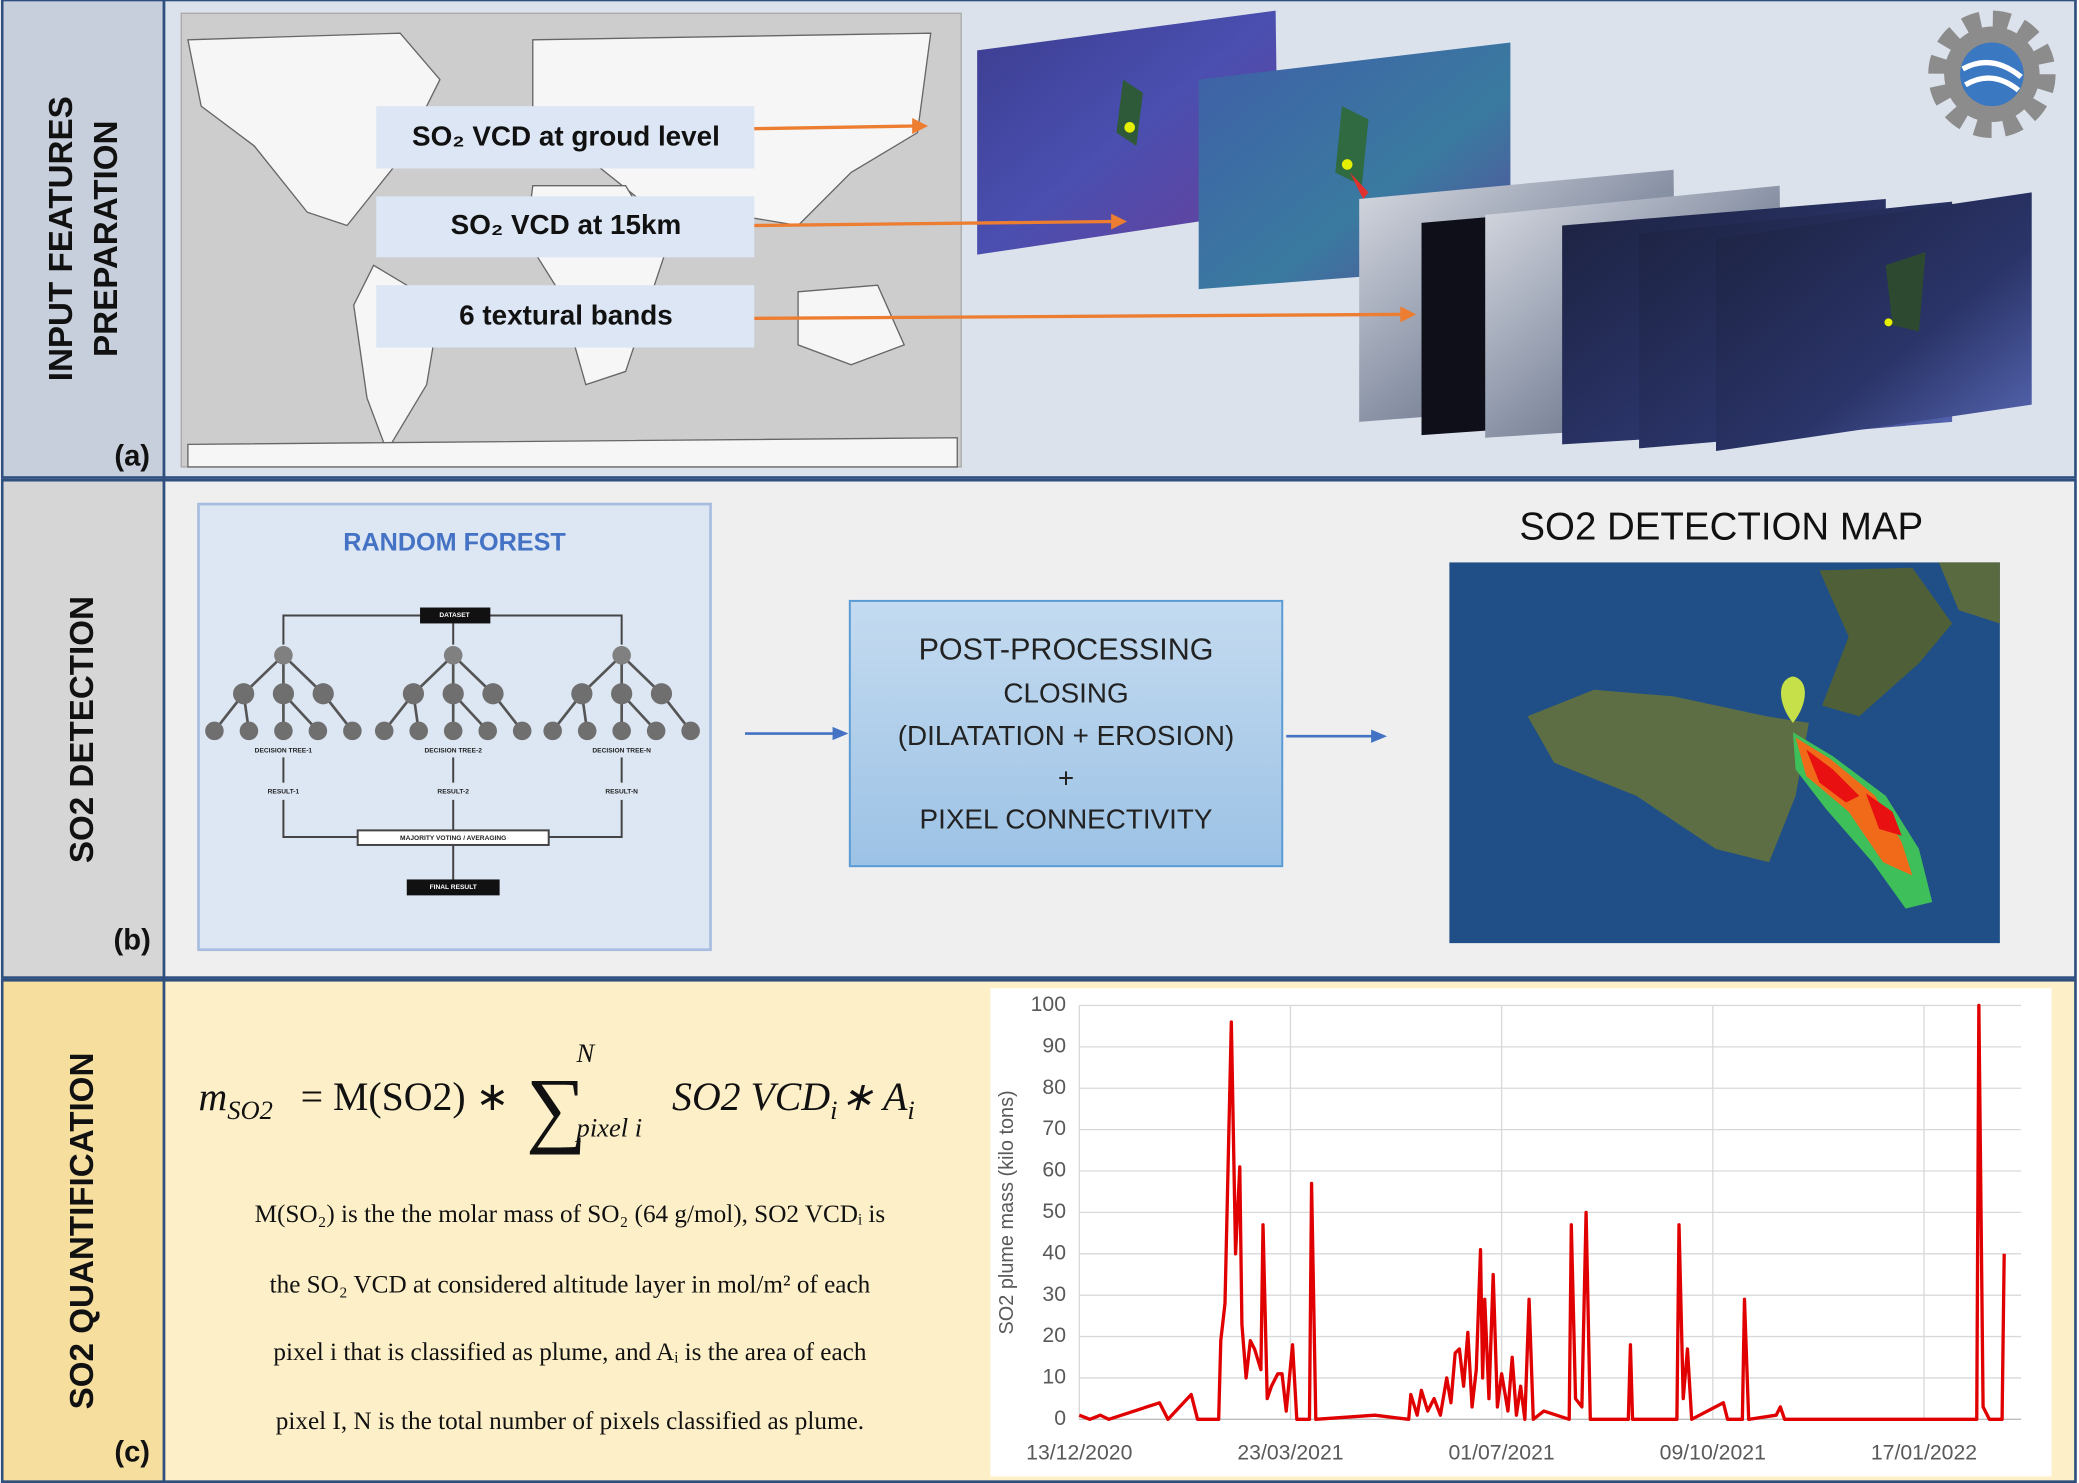 This screenshot has width=2079, height=1483. I want to click on formula-part: mSO2, so click(236, 1100).